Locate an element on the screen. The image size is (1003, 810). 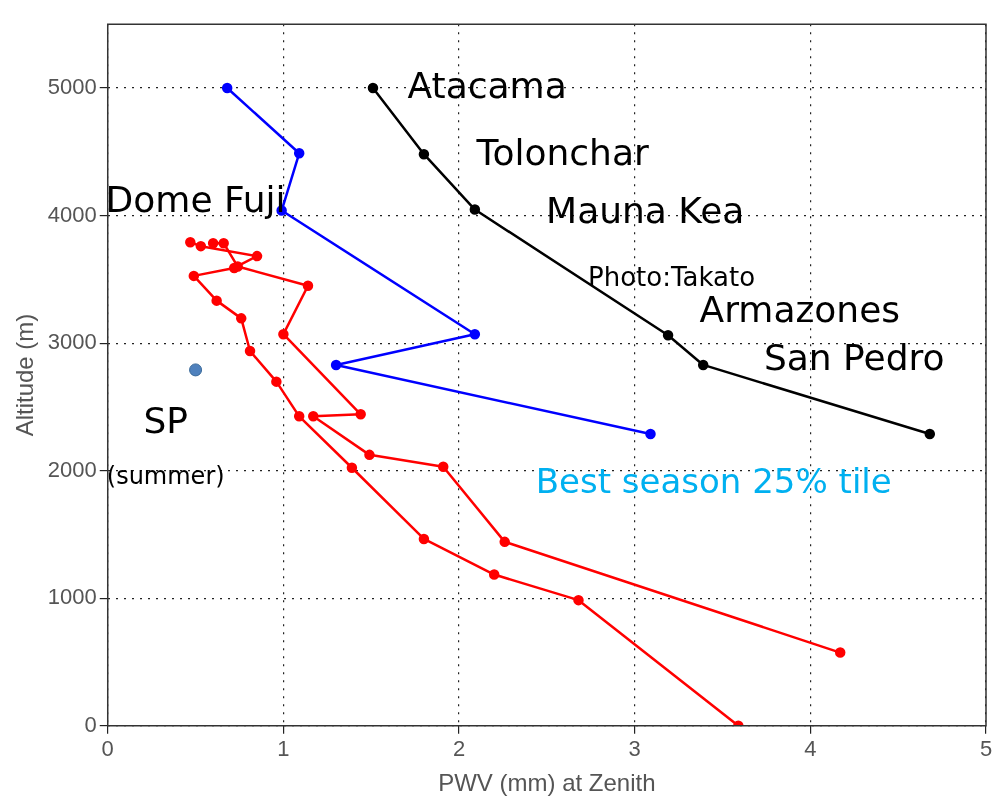
x-tick-label: 2 is located at coordinates (459, 749).